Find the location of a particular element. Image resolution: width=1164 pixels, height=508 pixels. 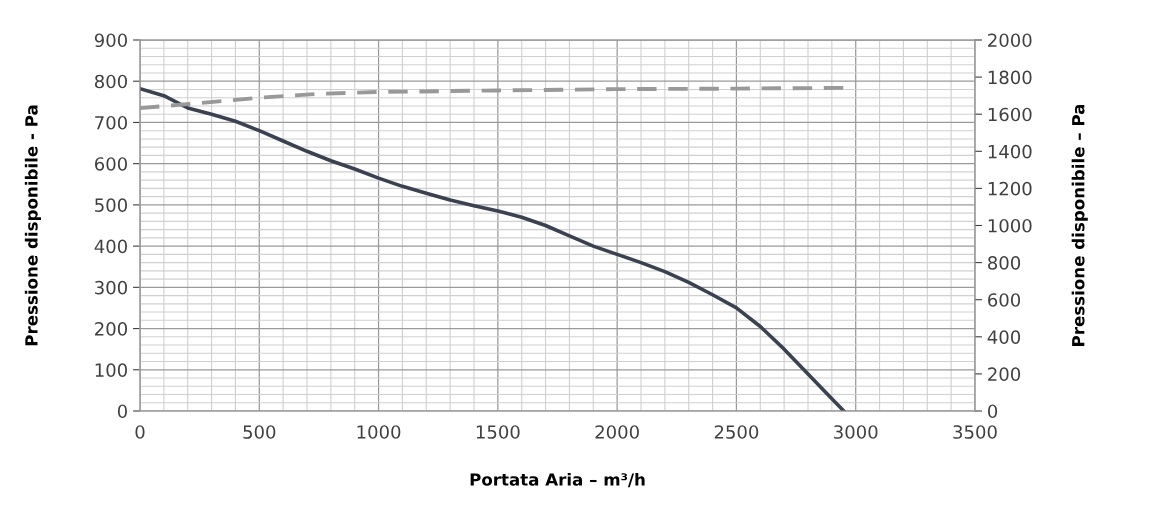

y-tick-label: 100 is located at coordinates (111, 370).